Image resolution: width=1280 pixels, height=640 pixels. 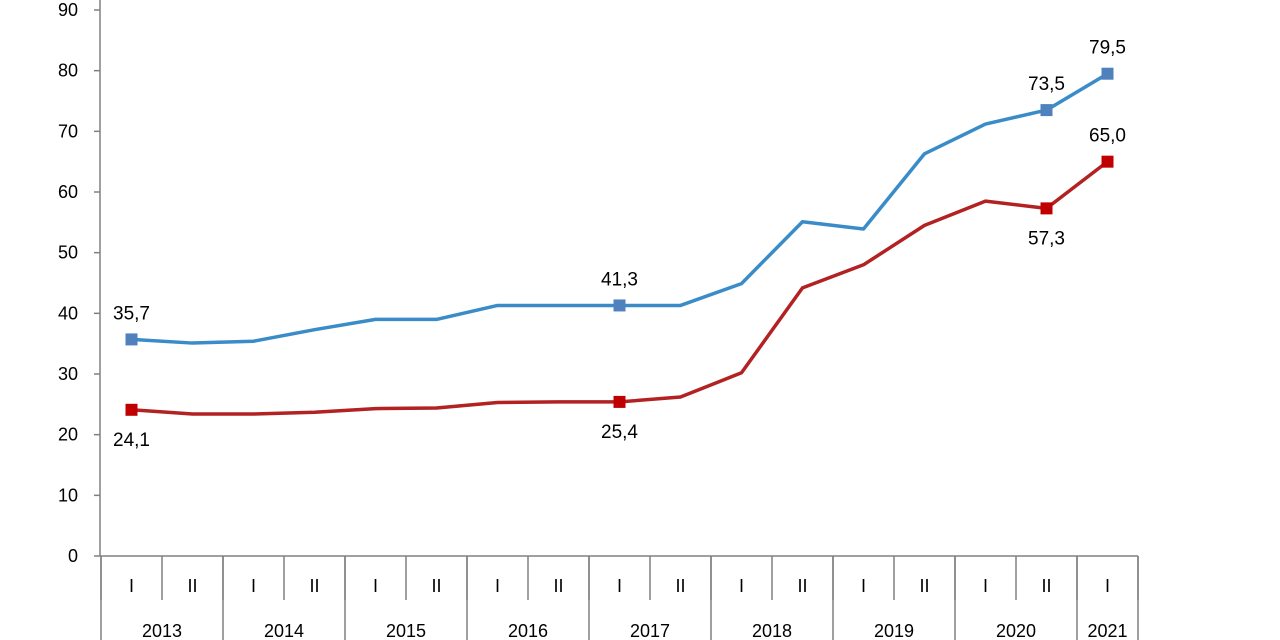 I want to click on y-tick-label: 50, so click(x=68, y=253).